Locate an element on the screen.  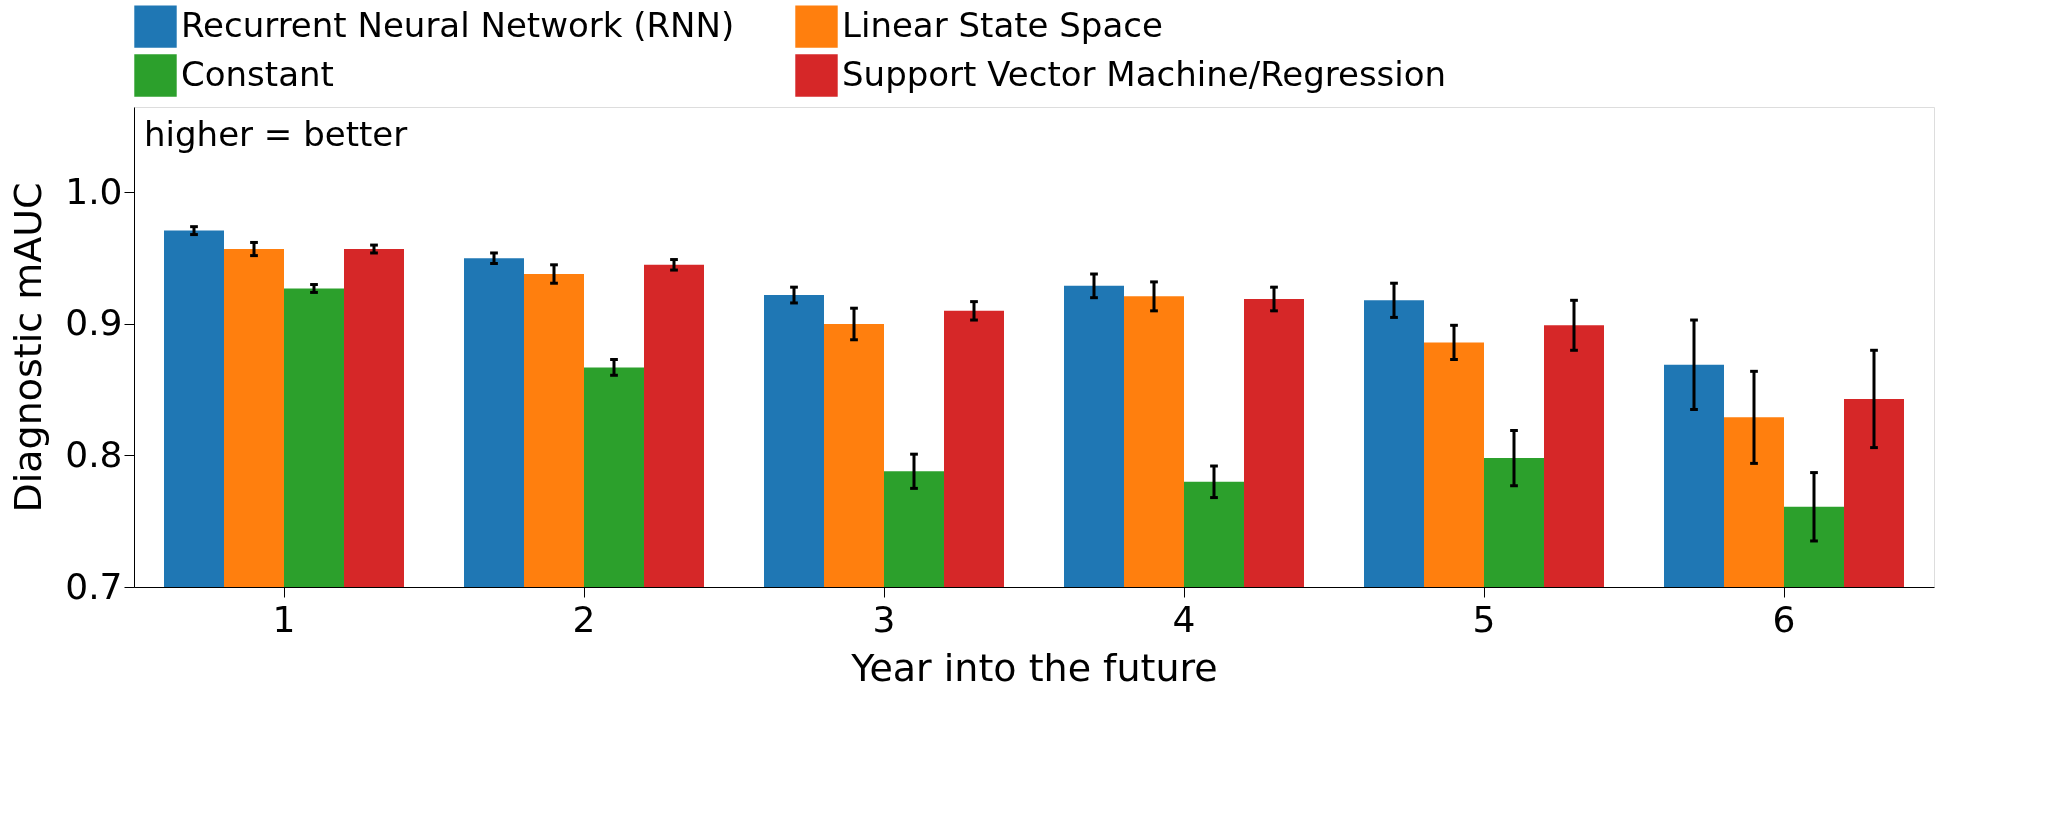
legend-label: Linear State Space is located at coordinates (1002, 24).